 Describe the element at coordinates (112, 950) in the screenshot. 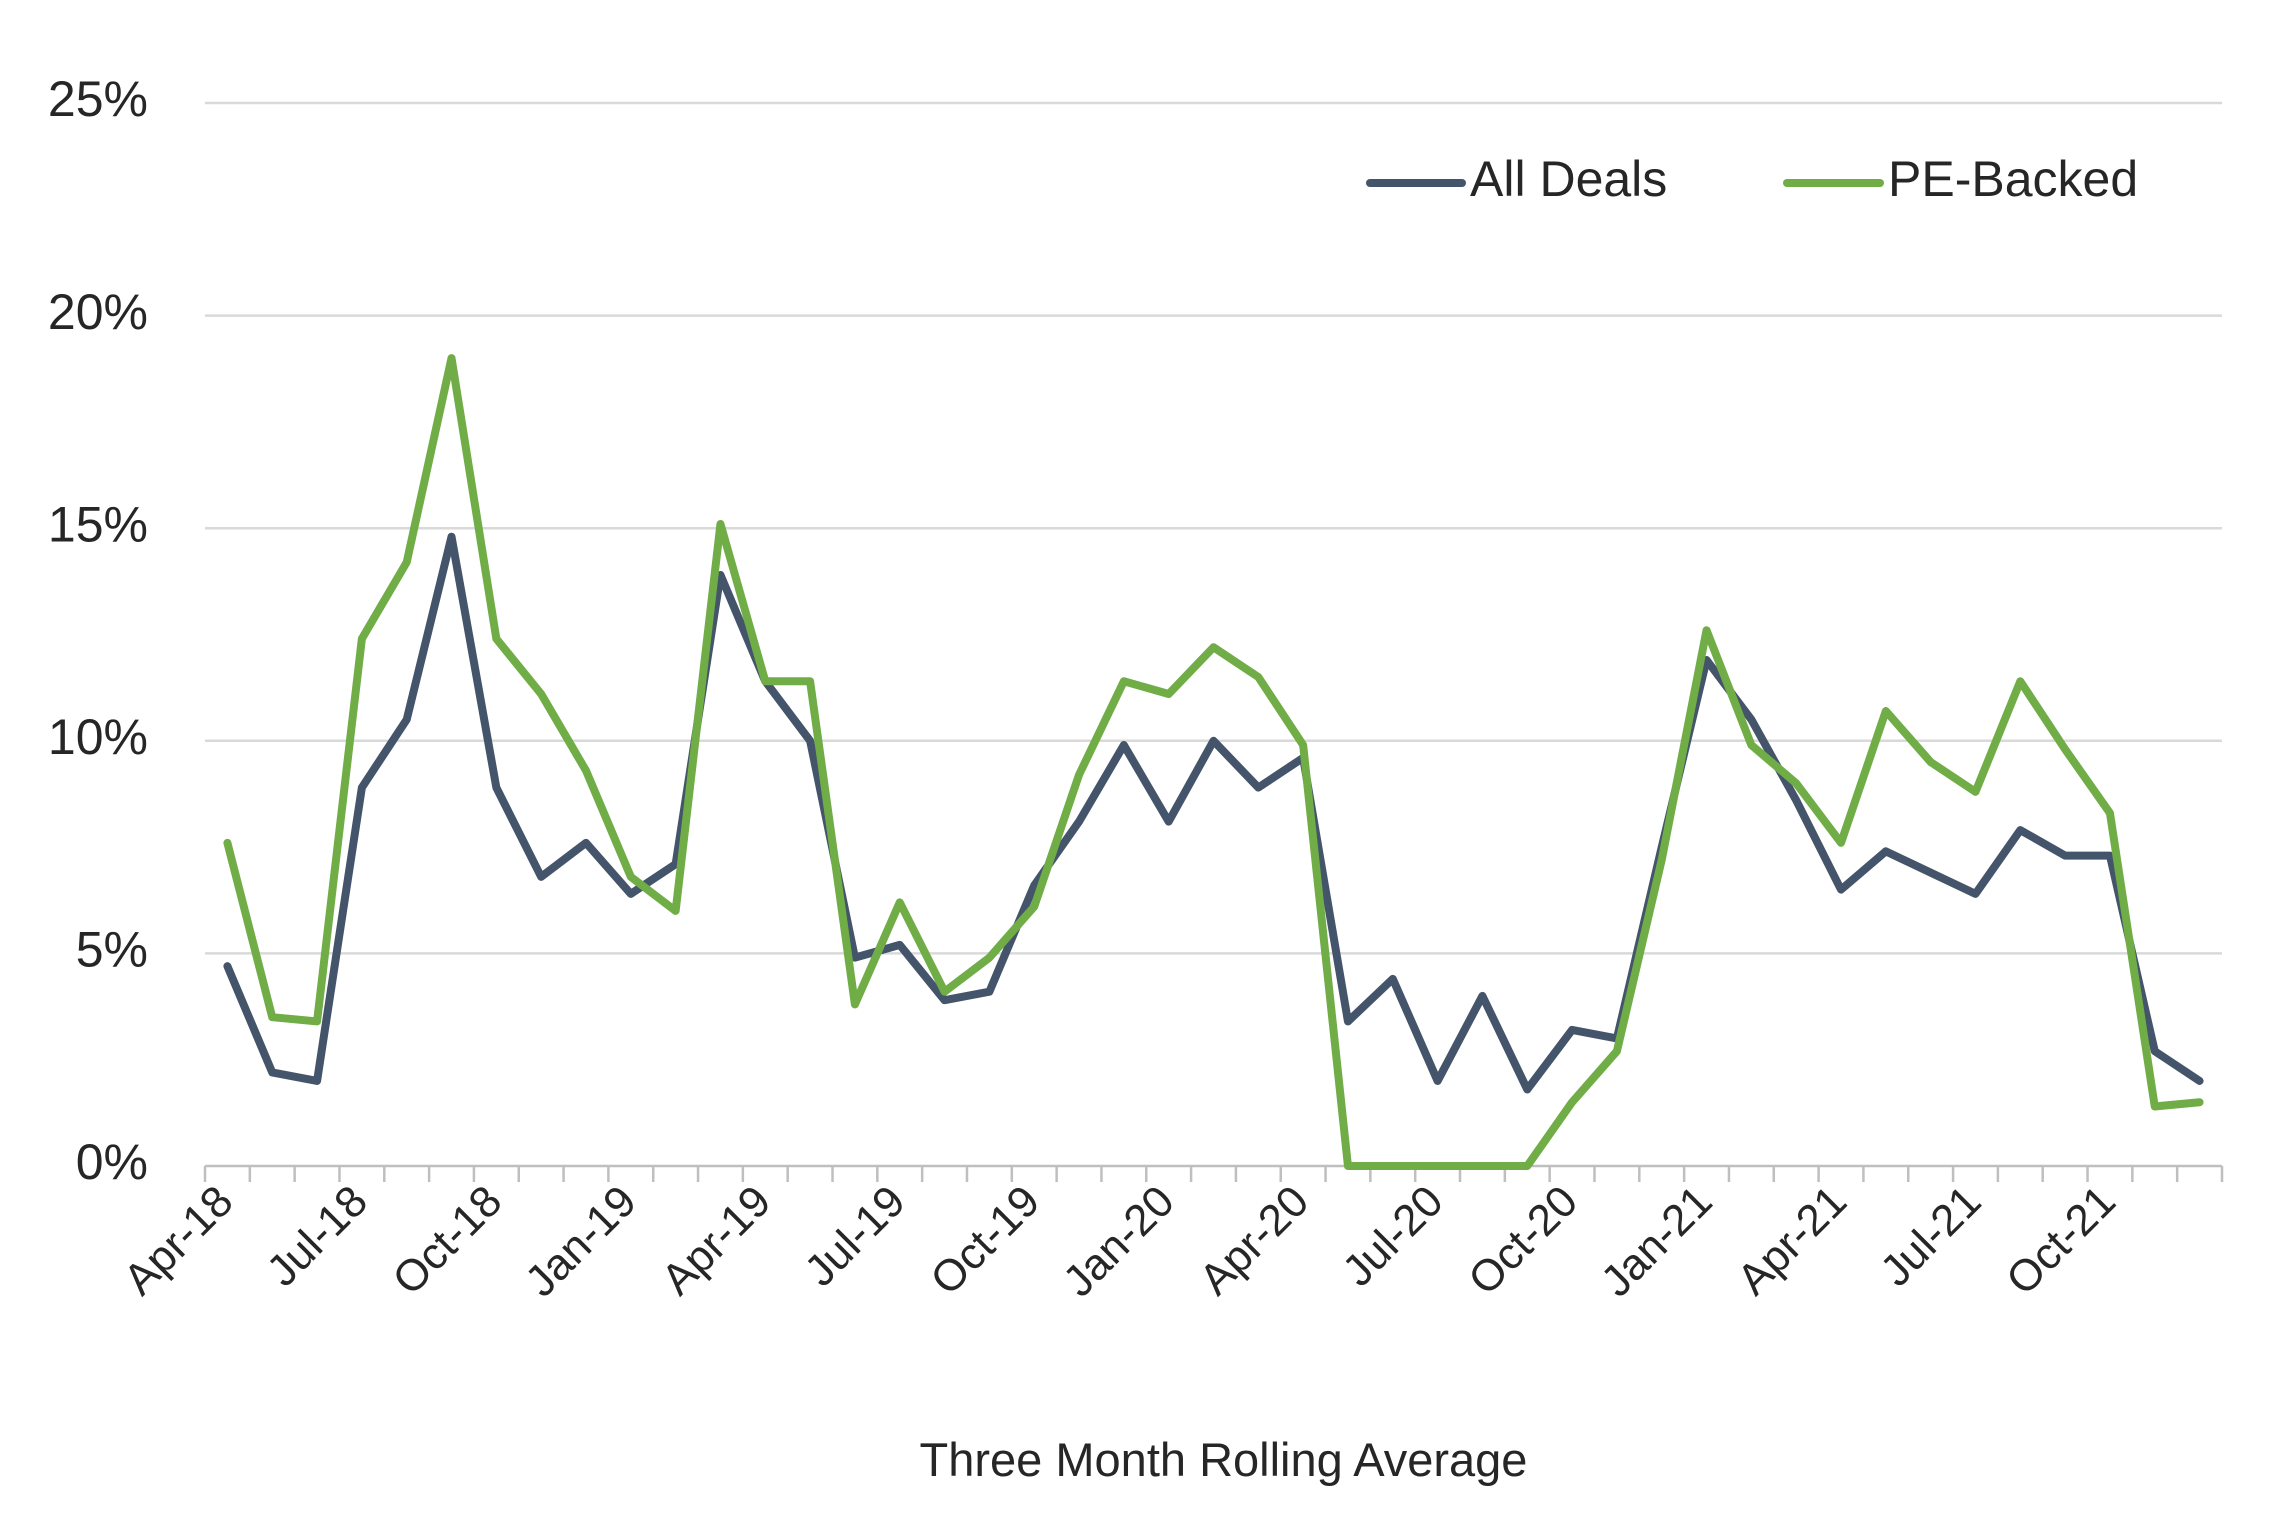

I see `y-tick-label: 5%` at that location.